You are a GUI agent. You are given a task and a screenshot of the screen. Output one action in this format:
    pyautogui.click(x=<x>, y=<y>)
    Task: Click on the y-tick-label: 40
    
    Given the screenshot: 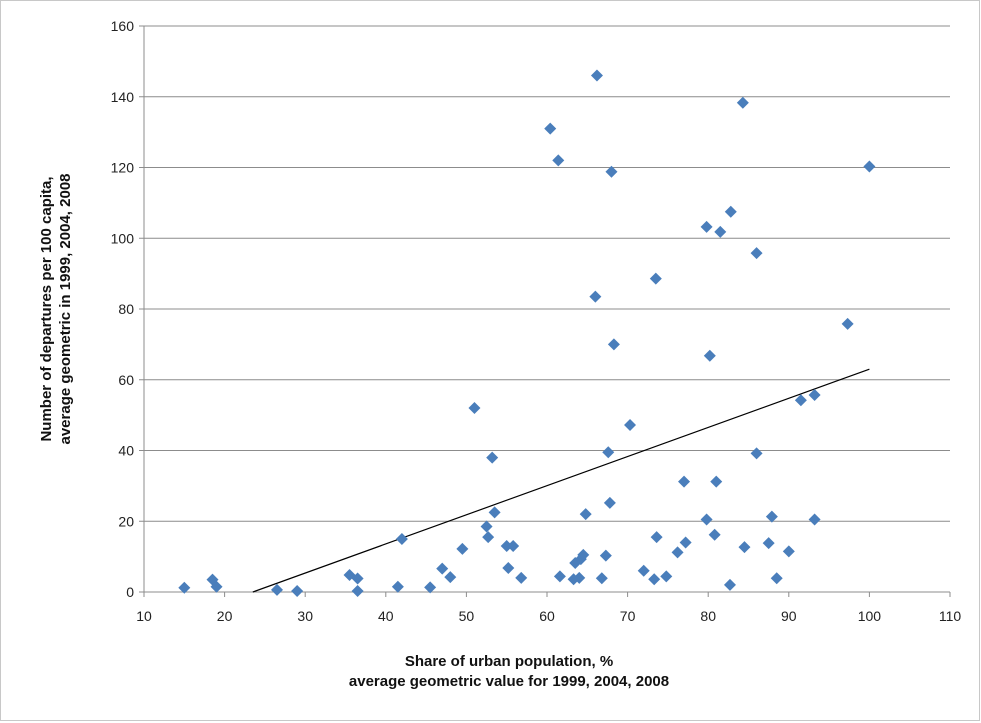 What is the action you would take?
    pyautogui.click(x=126, y=451)
    